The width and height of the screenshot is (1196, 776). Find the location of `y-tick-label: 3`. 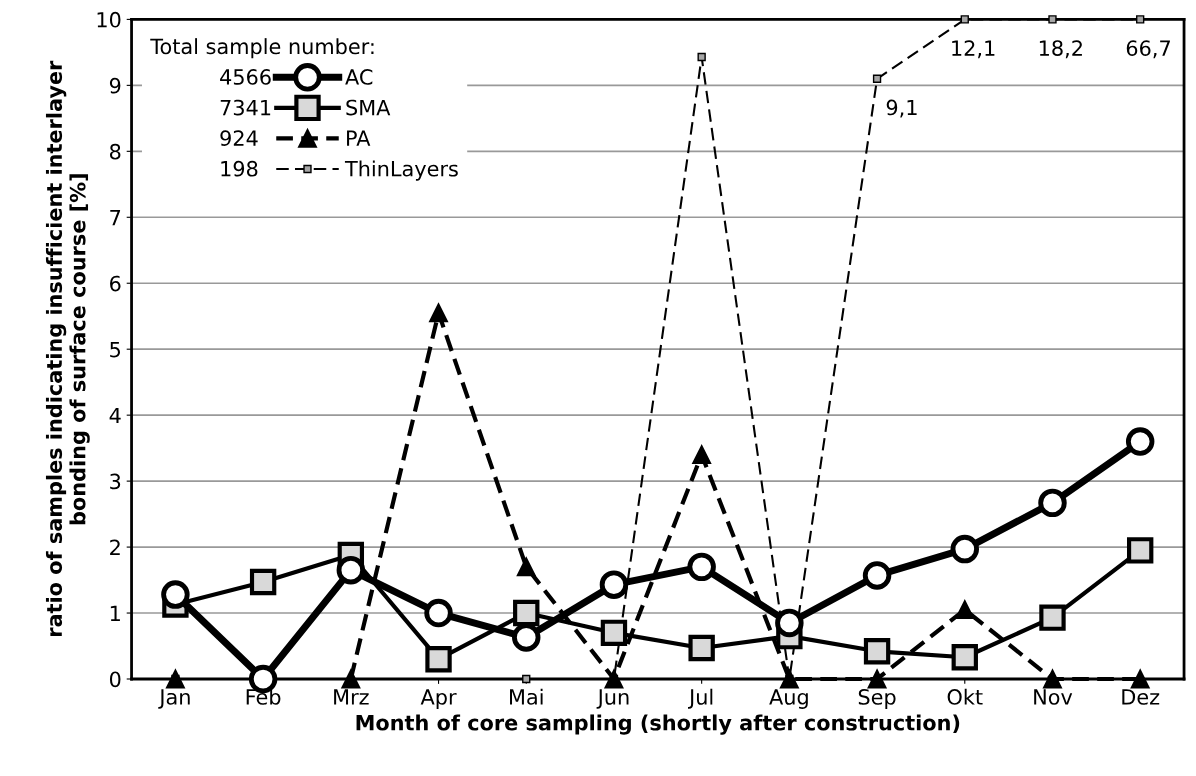

y-tick-label: 3 is located at coordinates (115, 481).